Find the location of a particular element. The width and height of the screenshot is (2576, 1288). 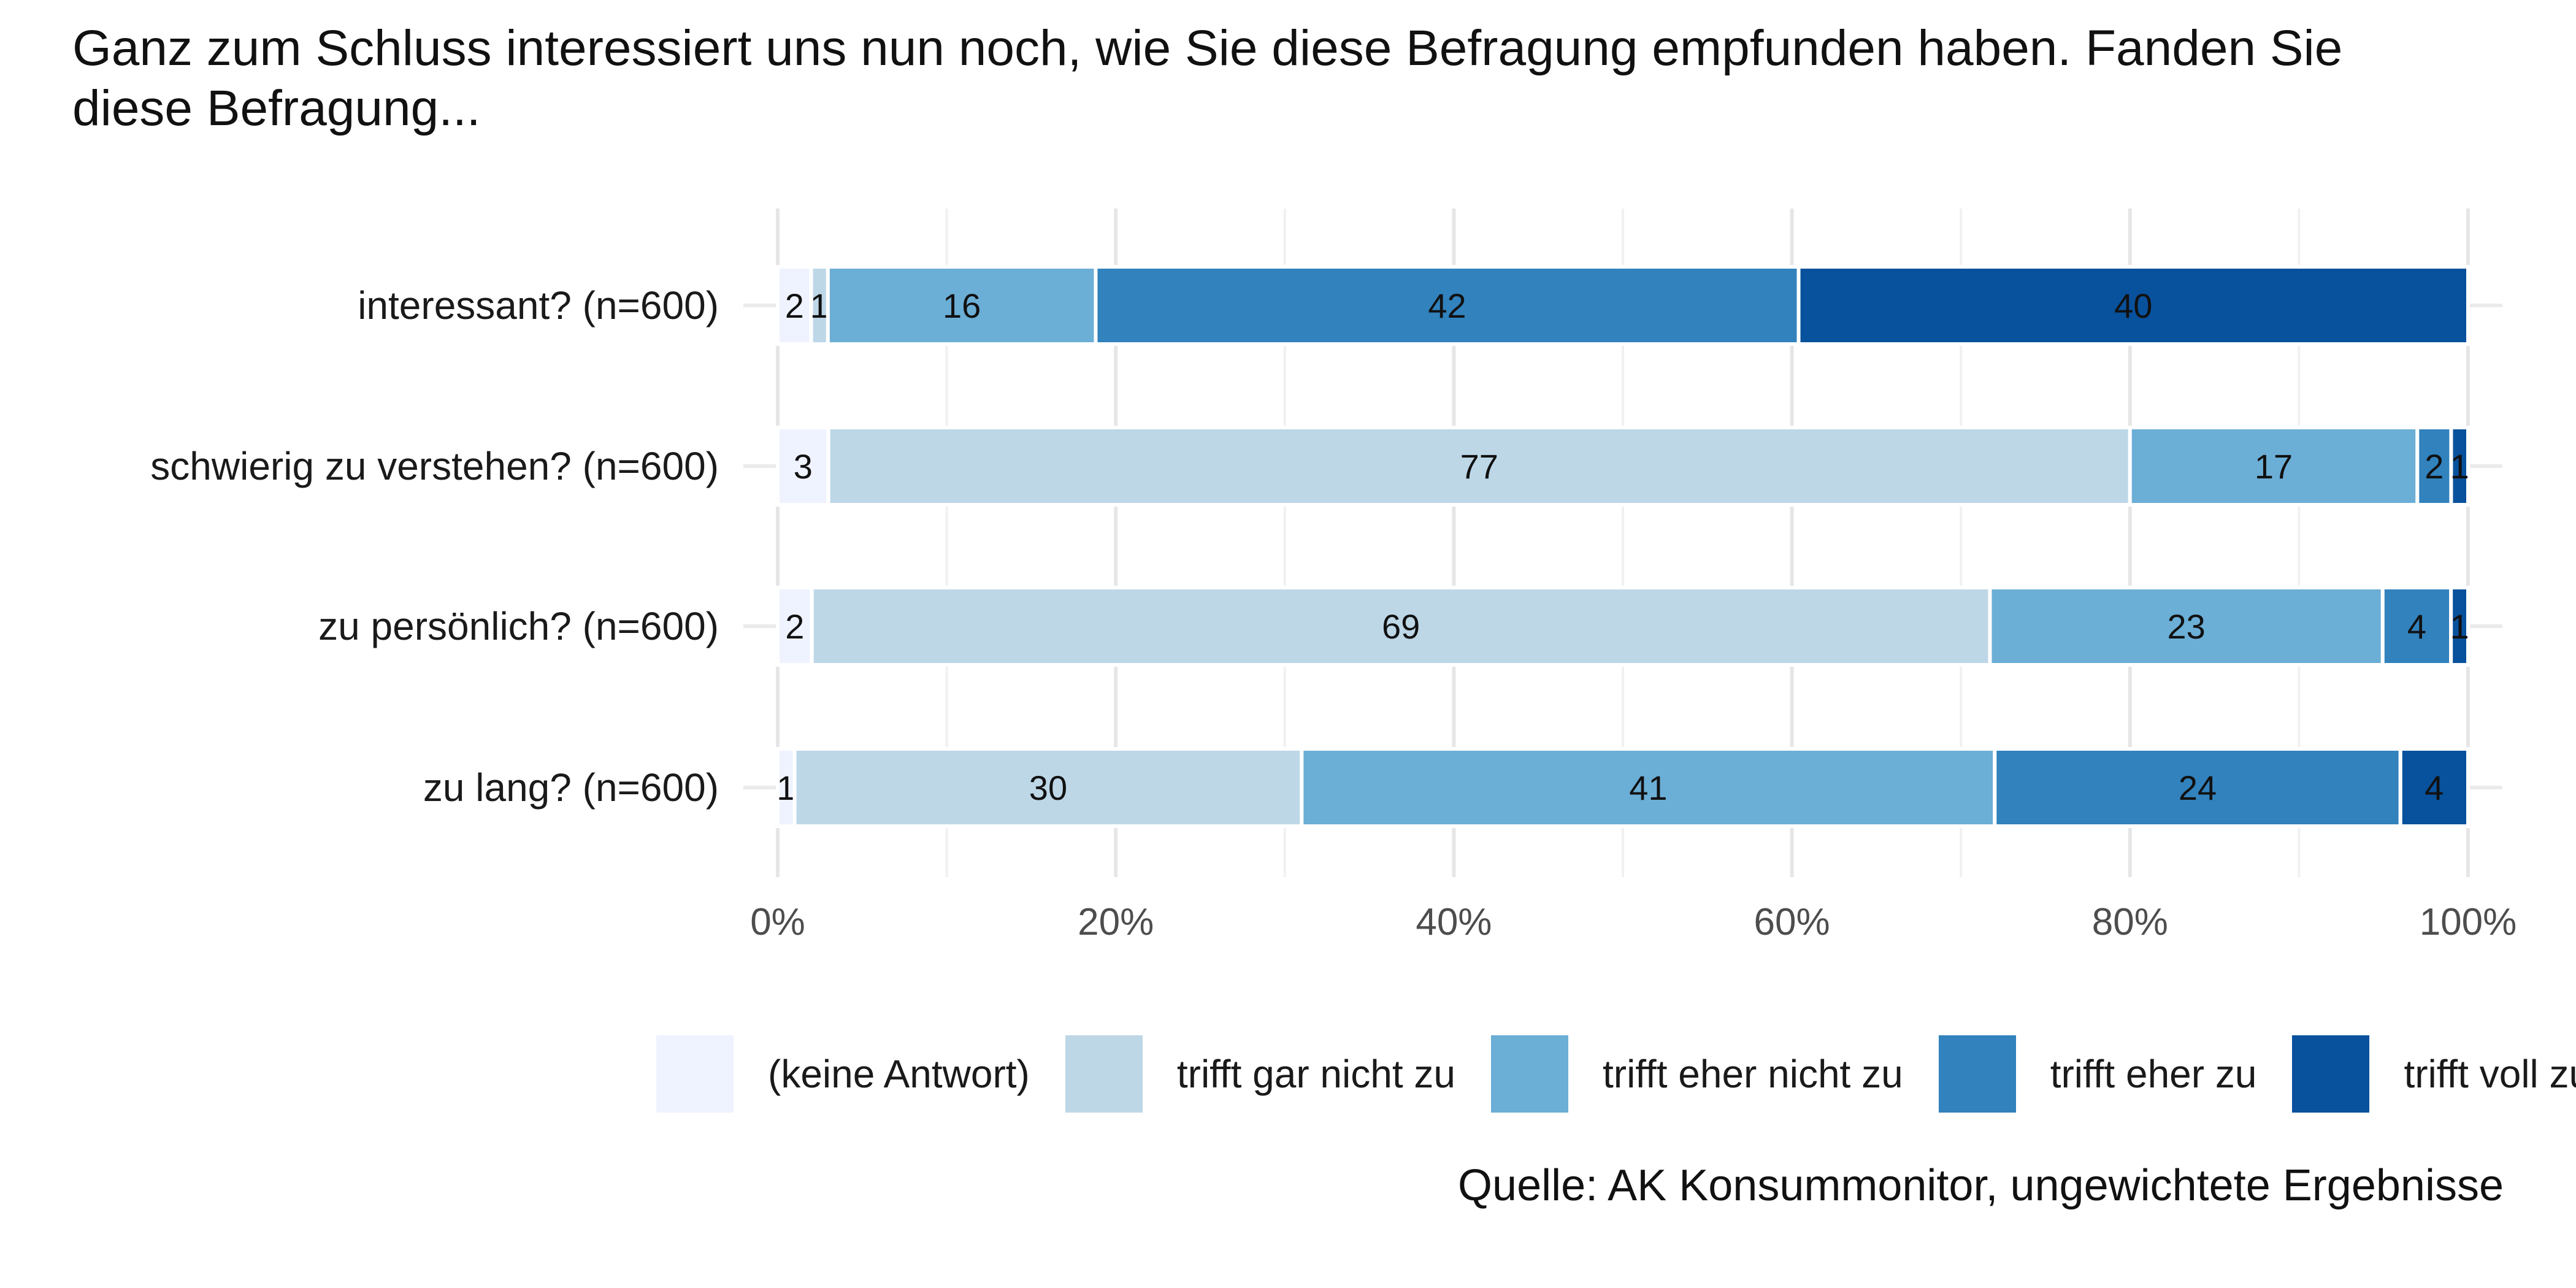

bar-value-label: 41 is located at coordinates (1648, 788).